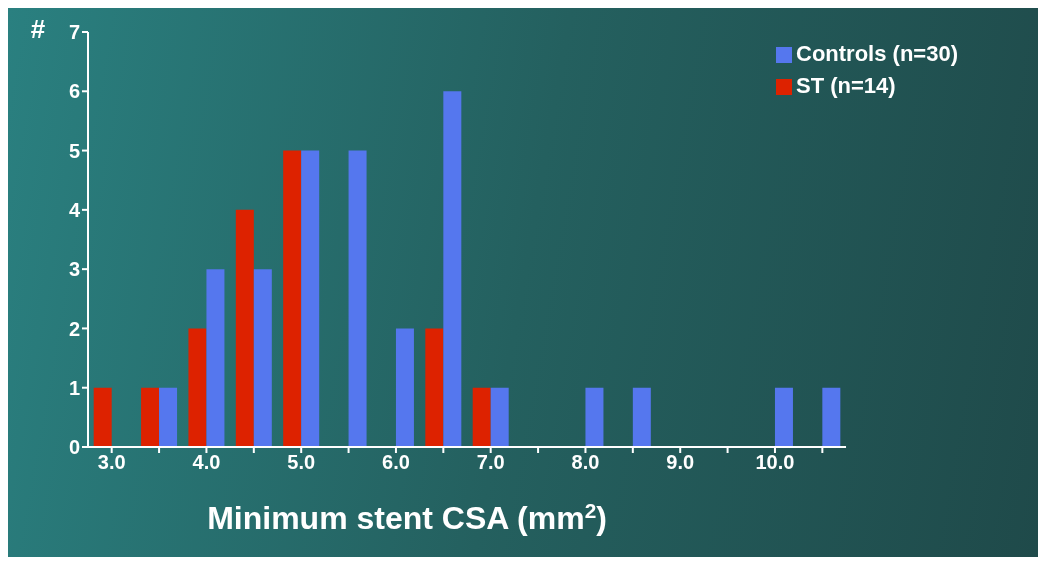 This screenshot has height=565, width=1046. What do you see at coordinates (396, 462) in the screenshot?
I see `x-tick-label: 6.0` at bounding box center [396, 462].